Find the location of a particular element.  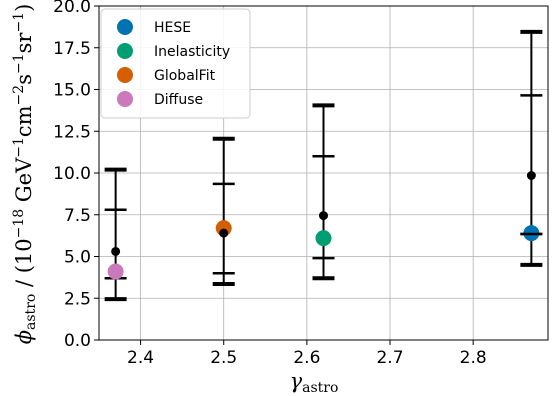

x-tick-label: 2.5 is located at coordinates (223, 358).